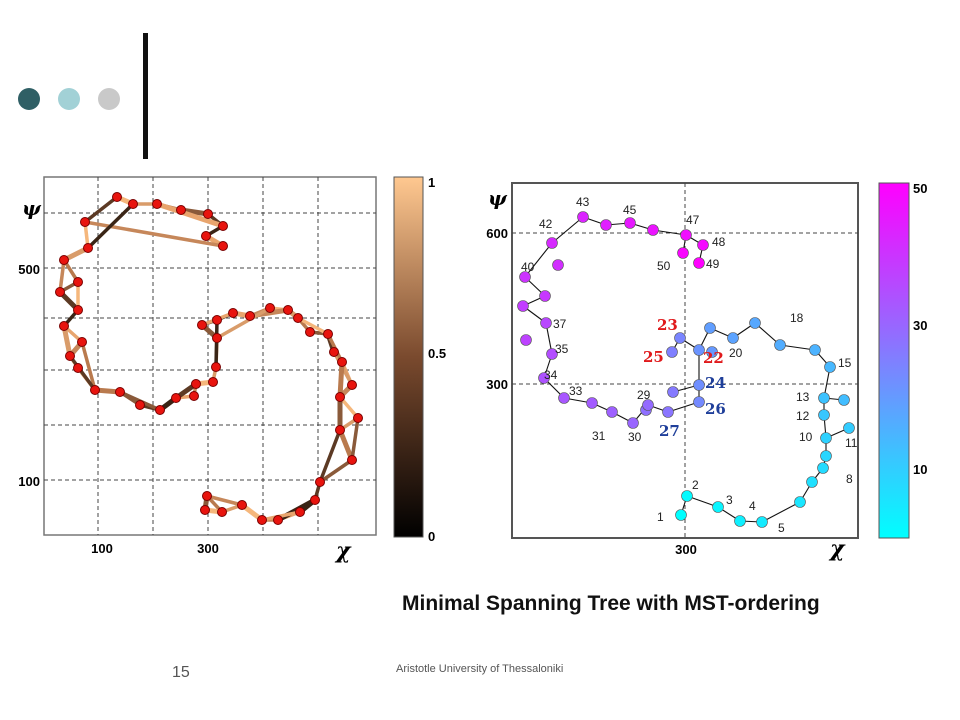  What do you see at coordinates (849, 479) in the screenshot?
I see `right-node-label: 8` at bounding box center [849, 479].